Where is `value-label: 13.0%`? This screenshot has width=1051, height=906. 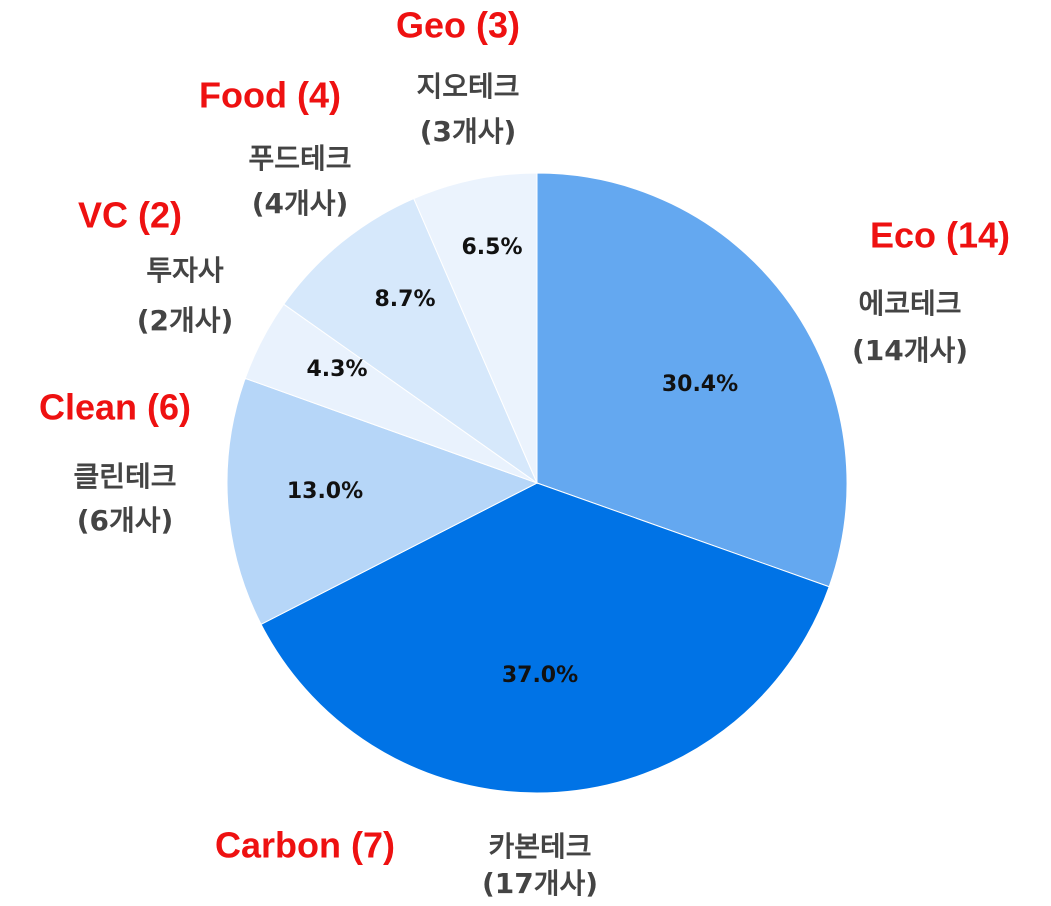
value-label: 13.0% is located at coordinates (325, 491).